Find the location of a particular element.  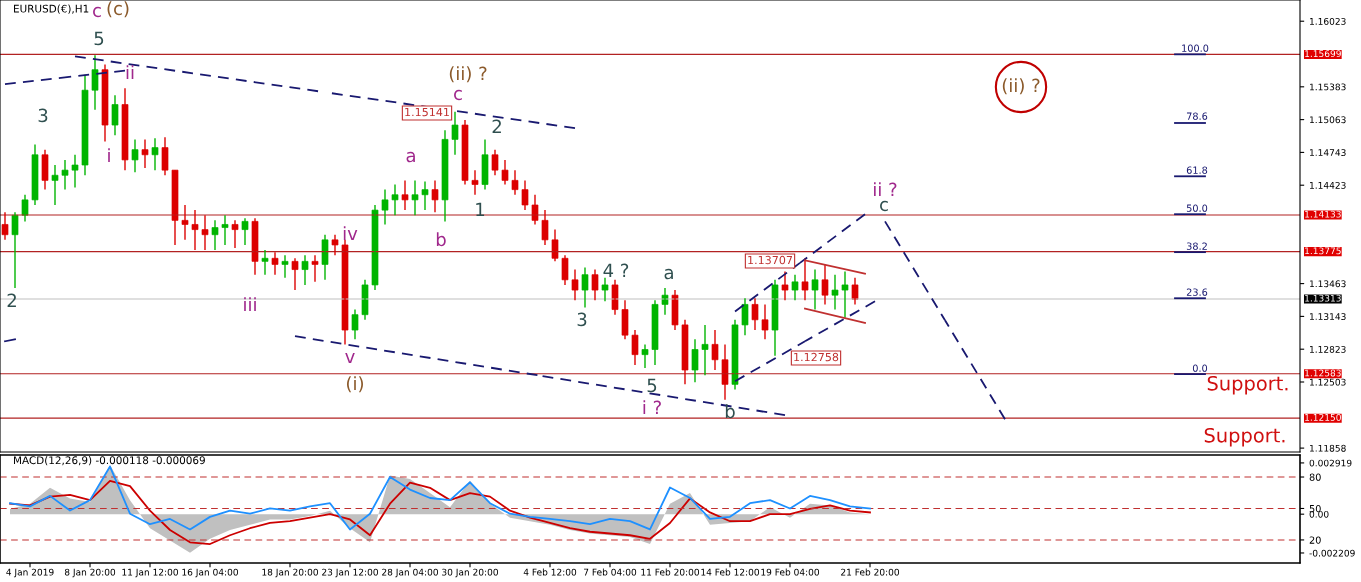

x-tick-label: 11 Feb 20:00 is located at coordinates (670, 572).